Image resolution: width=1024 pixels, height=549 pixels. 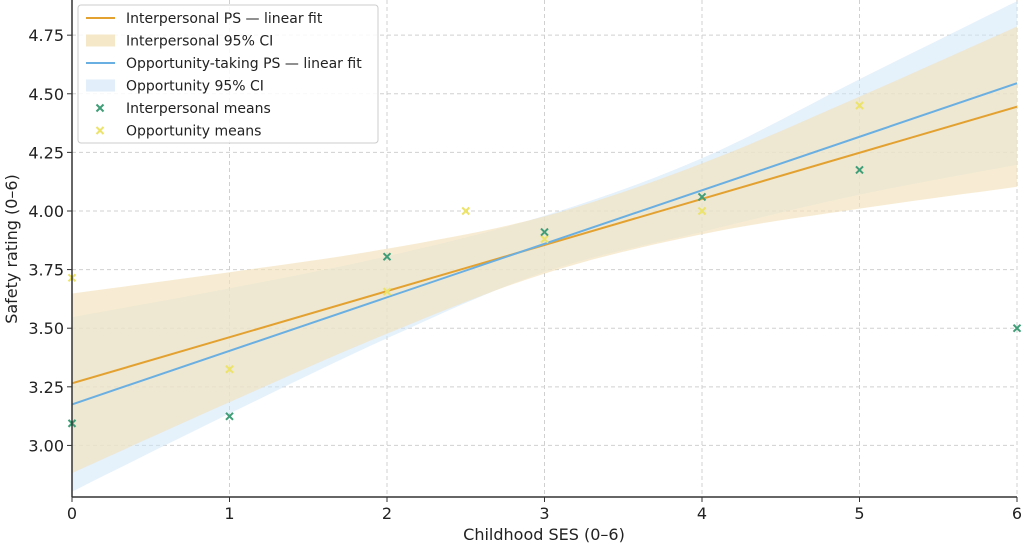 I want to click on y-tick-label: 4.00, so click(x=46, y=211).